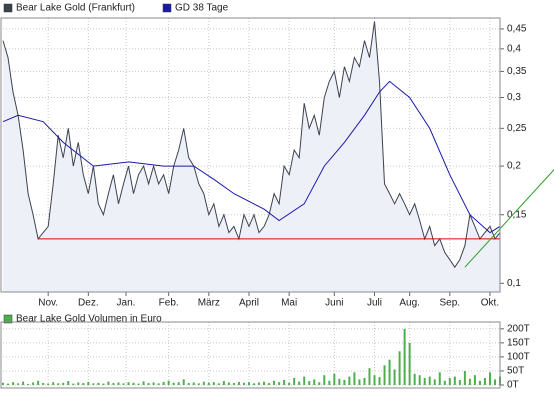  Describe the element at coordinates (517, 71) in the screenshot. I see `y-tick-label: 0,35` at that location.